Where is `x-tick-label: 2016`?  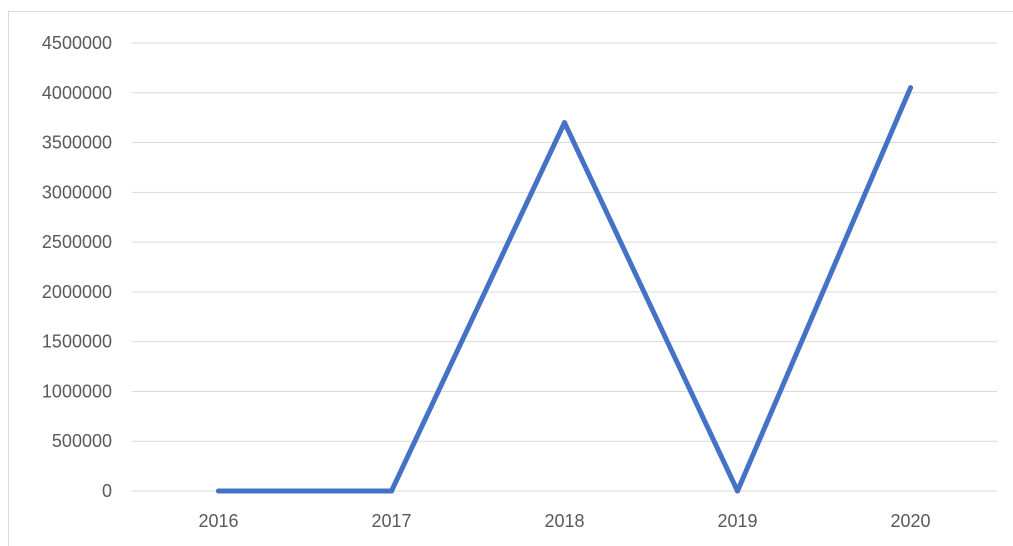 x-tick-label: 2016 is located at coordinates (218, 521).